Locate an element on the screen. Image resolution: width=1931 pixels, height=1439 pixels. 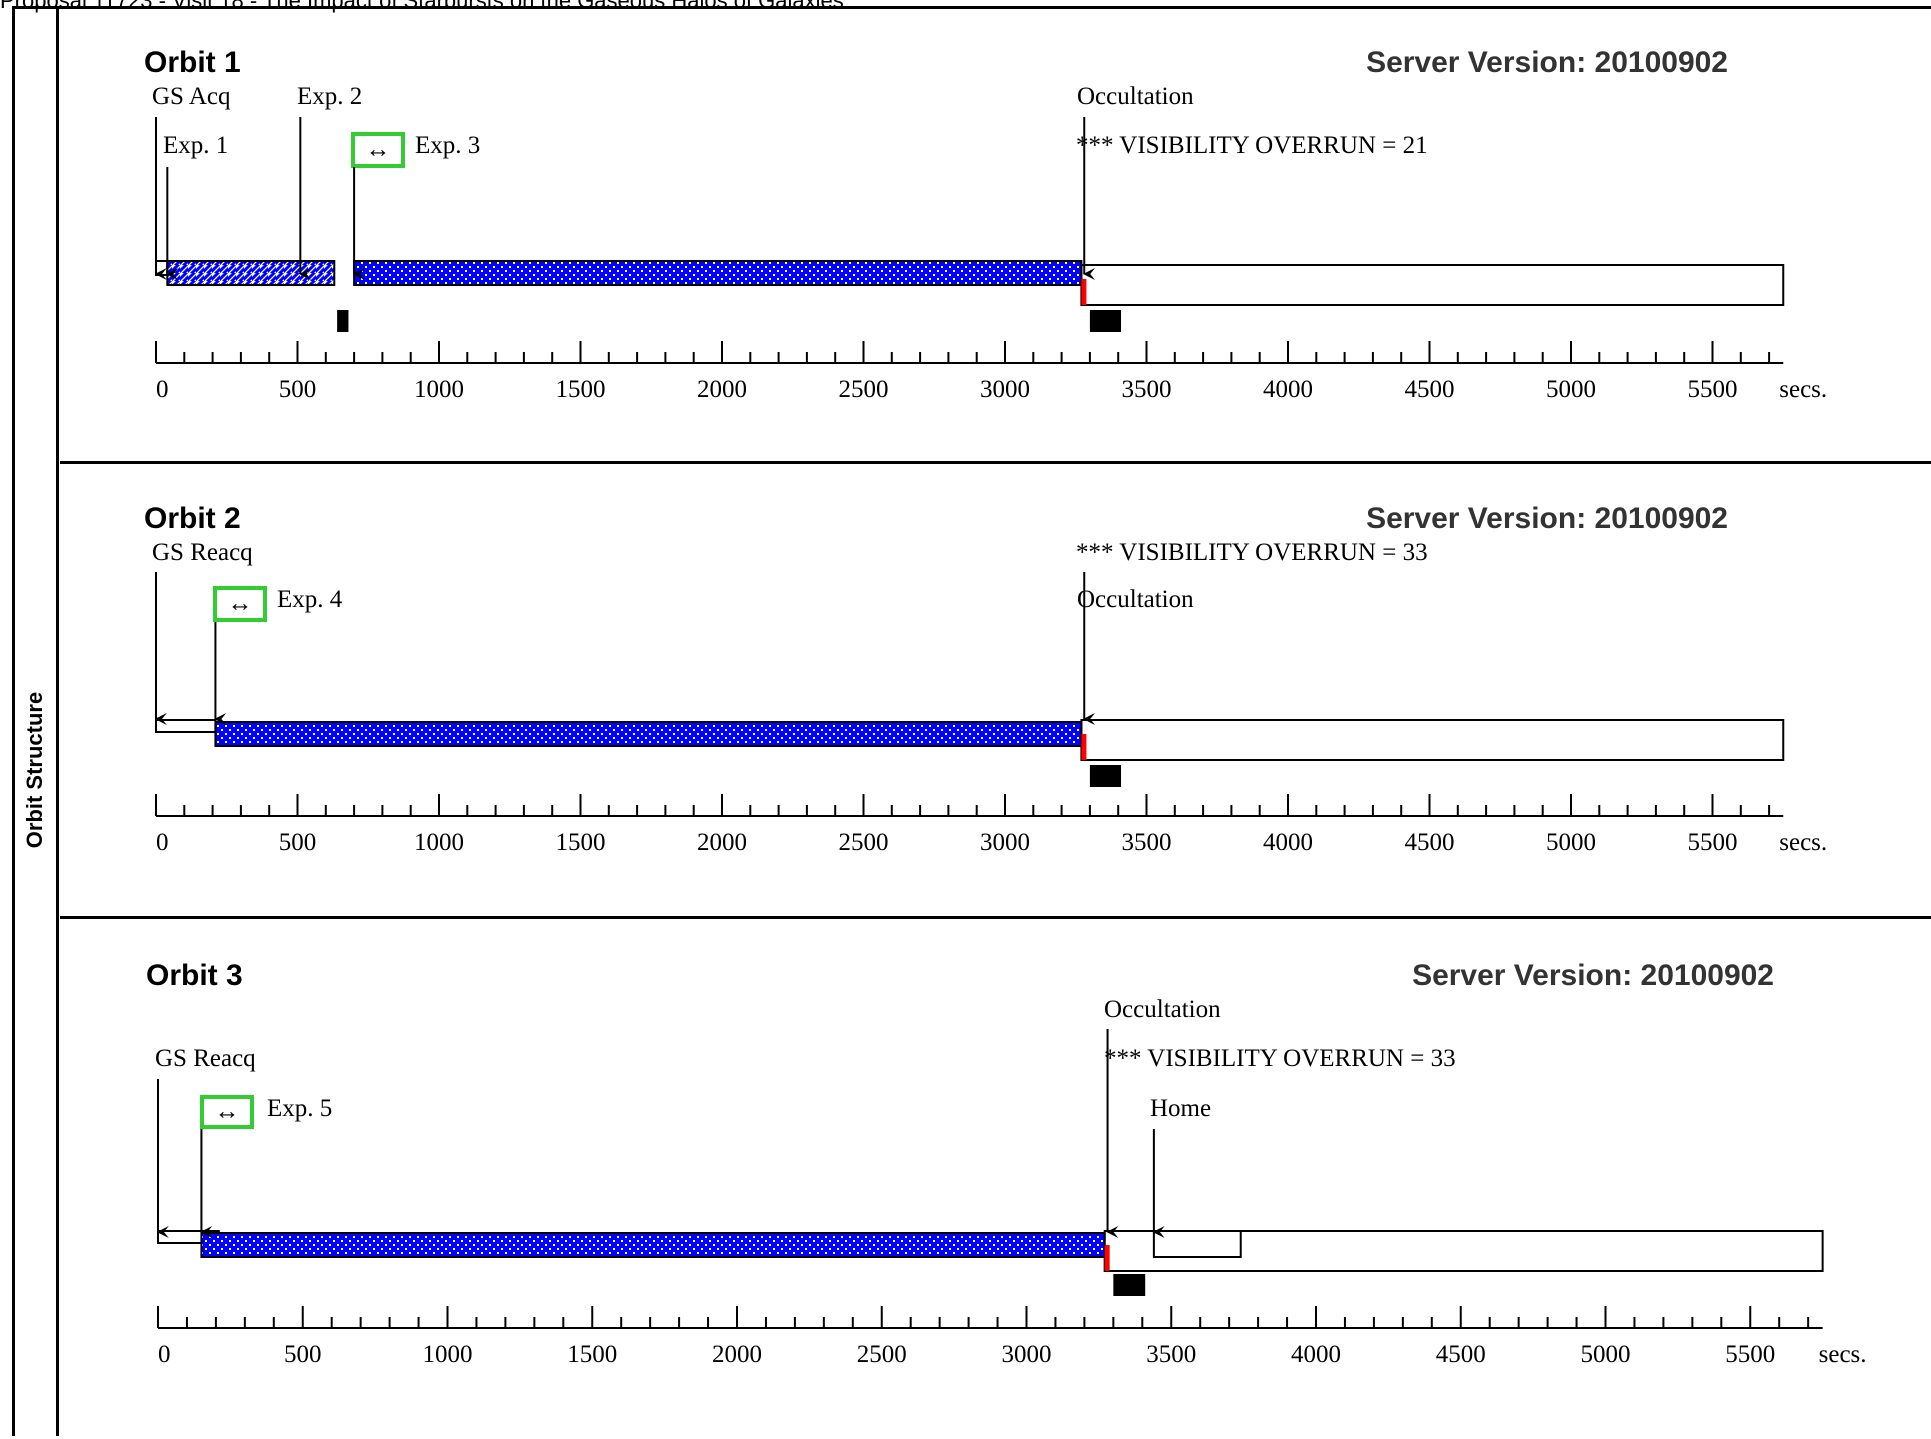
orbit-2-move-icon: ↔ is located at coordinates (240, 603).